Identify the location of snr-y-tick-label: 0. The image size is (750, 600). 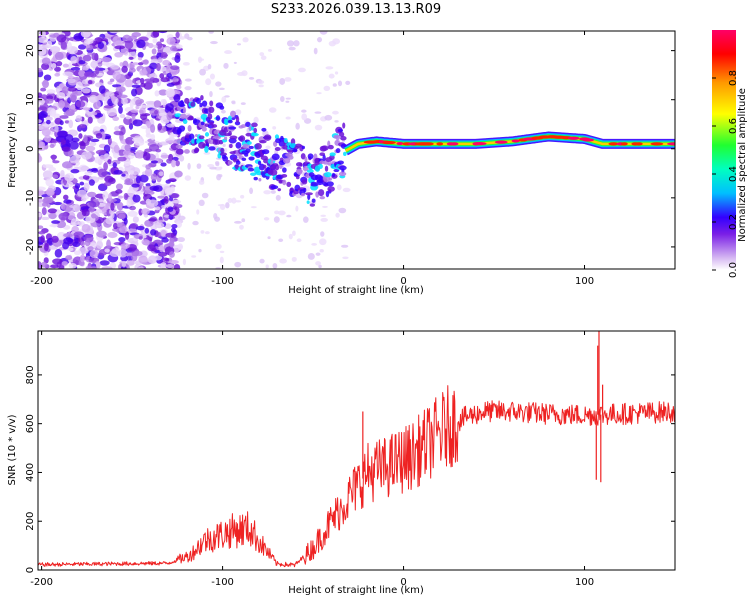
(30, 570).